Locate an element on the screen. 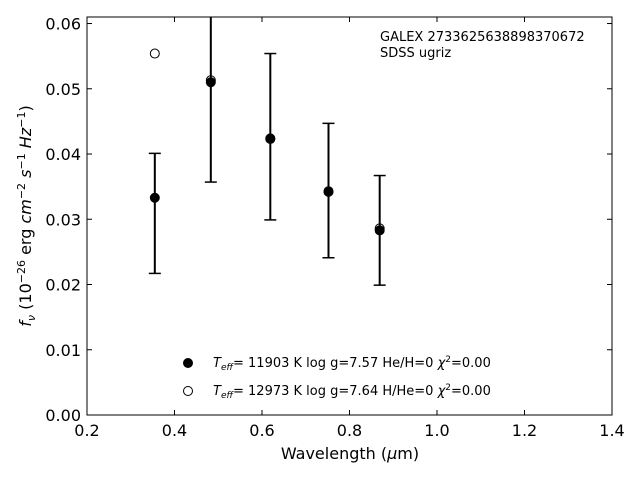  y-axis-label: fν (10−26 erg cm−2 s−1 Hz−1) is located at coordinates (26, 215).